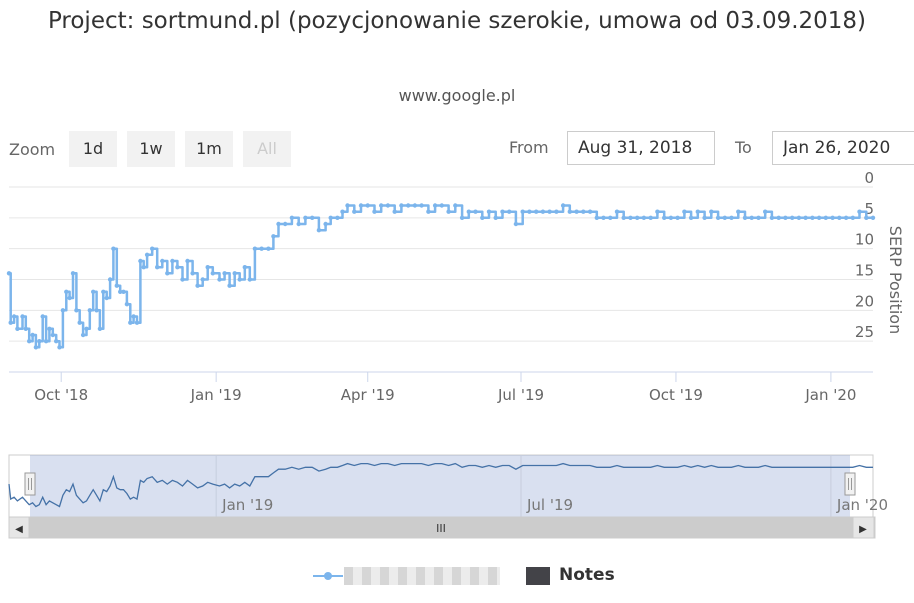 The image size is (914, 603). I want to click on to-date-input, so click(843, 148).